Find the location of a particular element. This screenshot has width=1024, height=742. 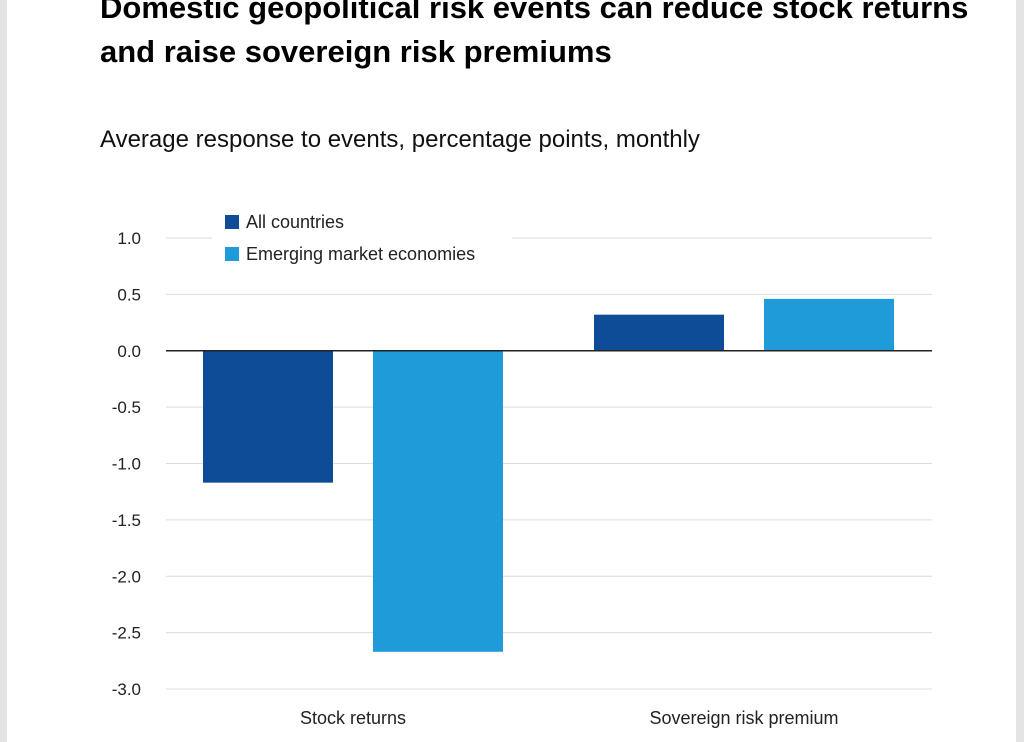

left-window-edge is located at coordinates (3, 371).